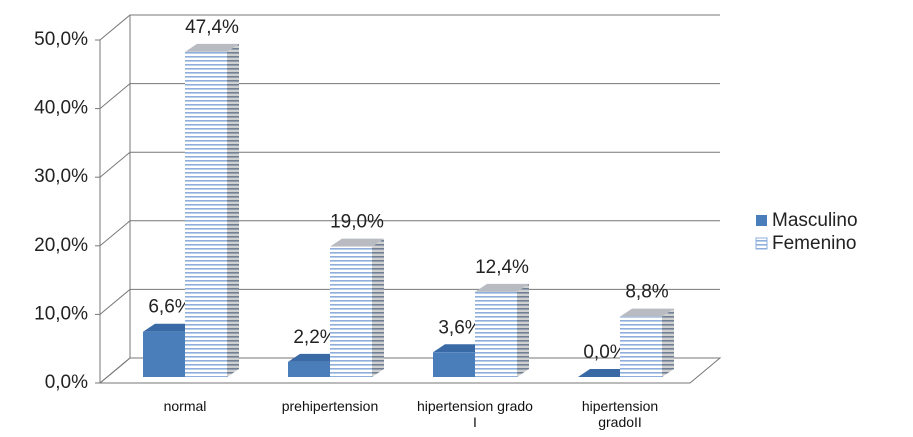 This screenshot has height=437, width=913. I want to click on y-tick-label: 0,0%, so click(66, 382).